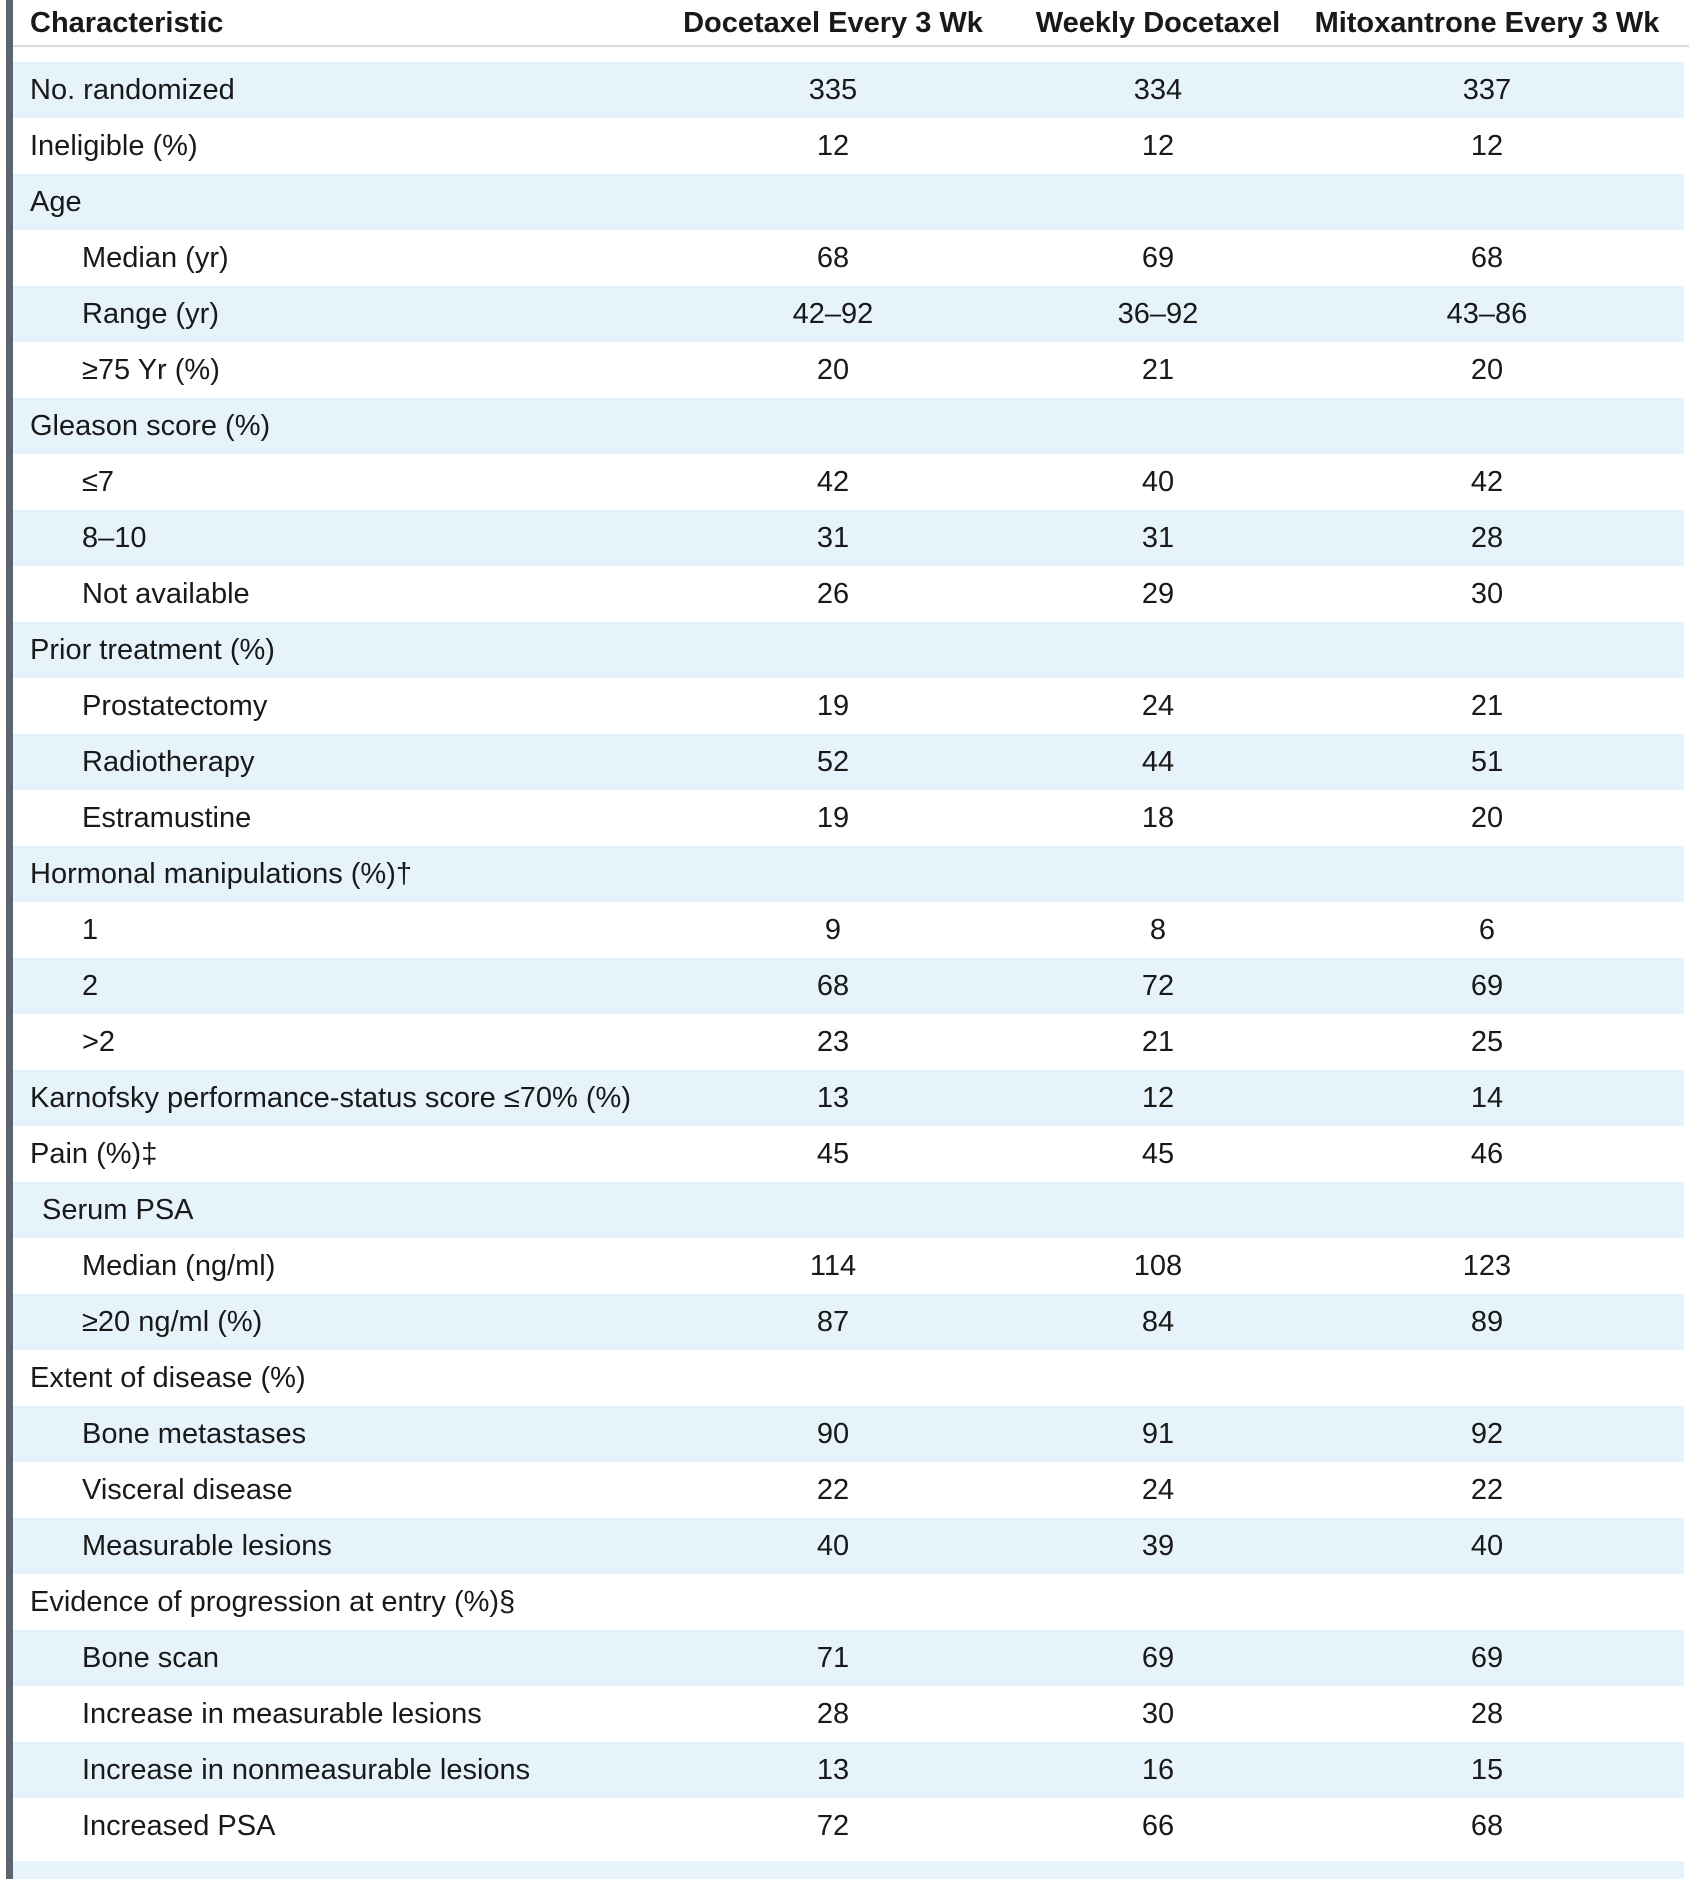 The image size is (1689, 1879). I want to click on row-value: 24, so click(1158, 1490).